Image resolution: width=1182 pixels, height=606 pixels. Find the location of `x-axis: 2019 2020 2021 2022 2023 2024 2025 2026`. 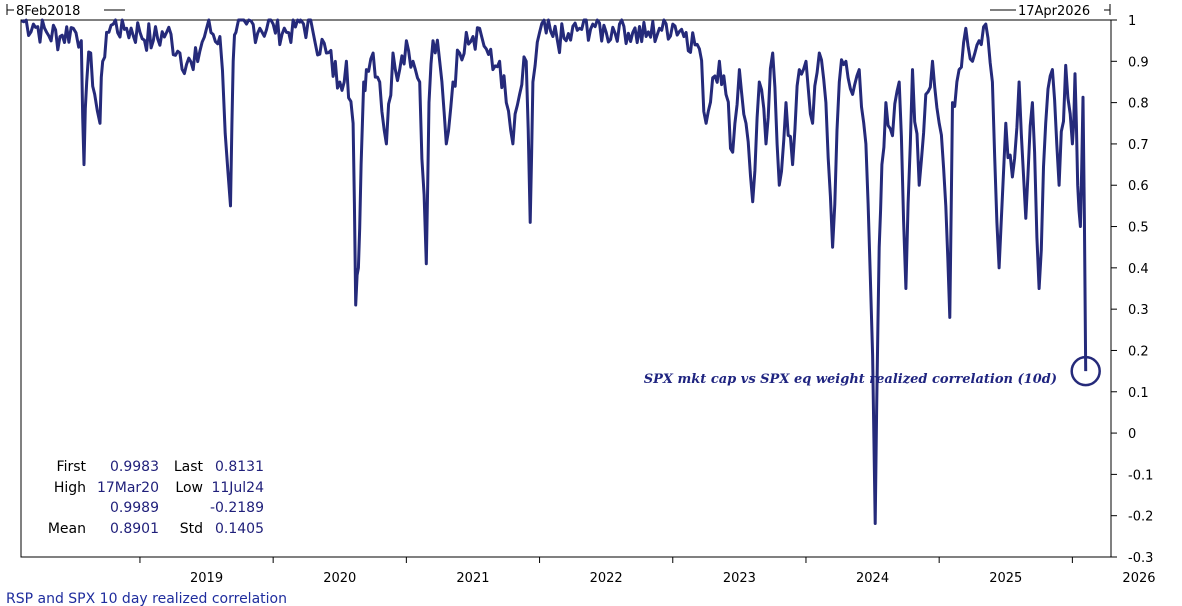

x-axis: 2019 2020 2021 2022 2023 2024 2025 2026 is located at coordinates (647, 571).